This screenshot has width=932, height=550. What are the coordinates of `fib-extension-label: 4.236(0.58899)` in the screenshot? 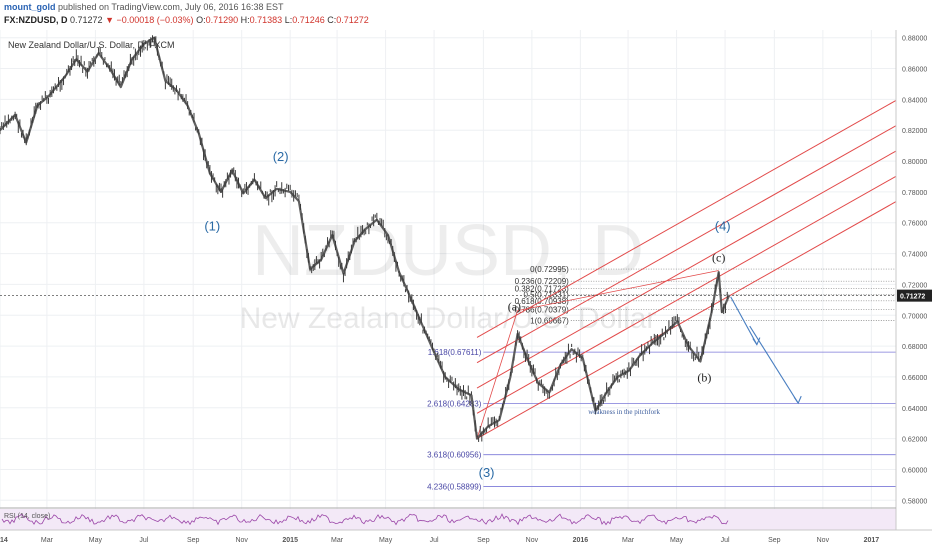 It's located at (454, 486).